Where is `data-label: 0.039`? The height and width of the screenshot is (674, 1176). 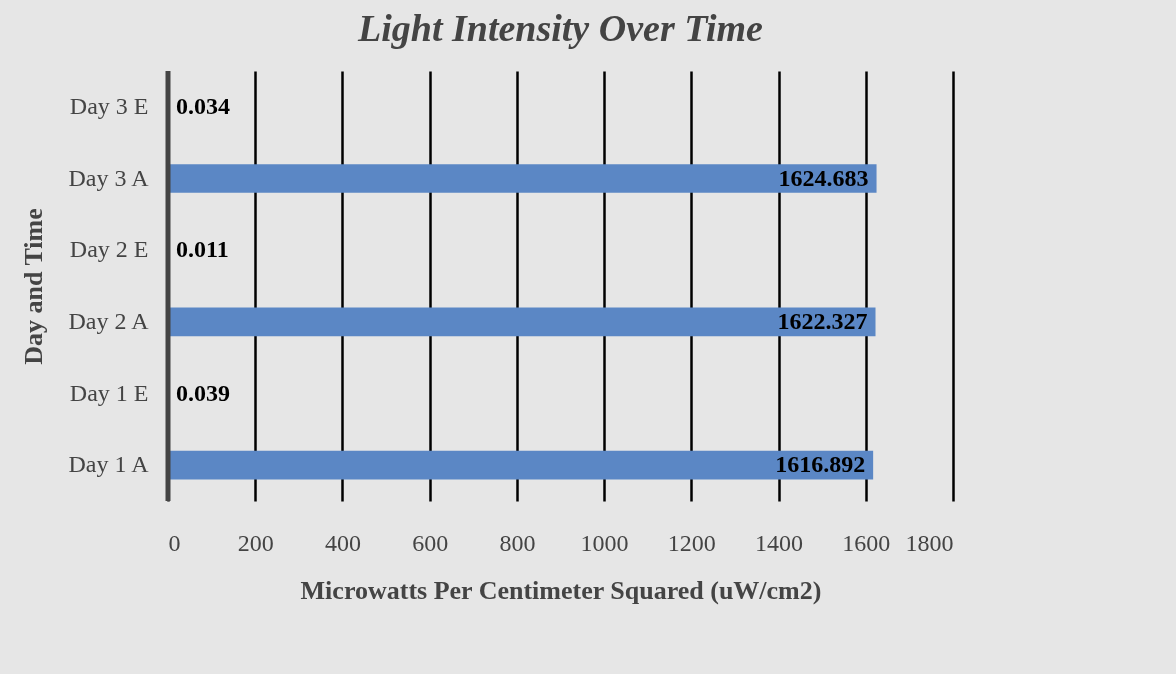
data-label: 0.039 is located at coordinates (203, 392).